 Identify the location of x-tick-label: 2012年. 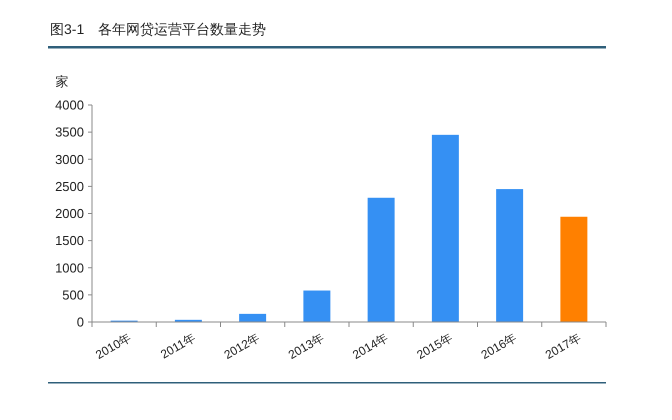
(242, 346).